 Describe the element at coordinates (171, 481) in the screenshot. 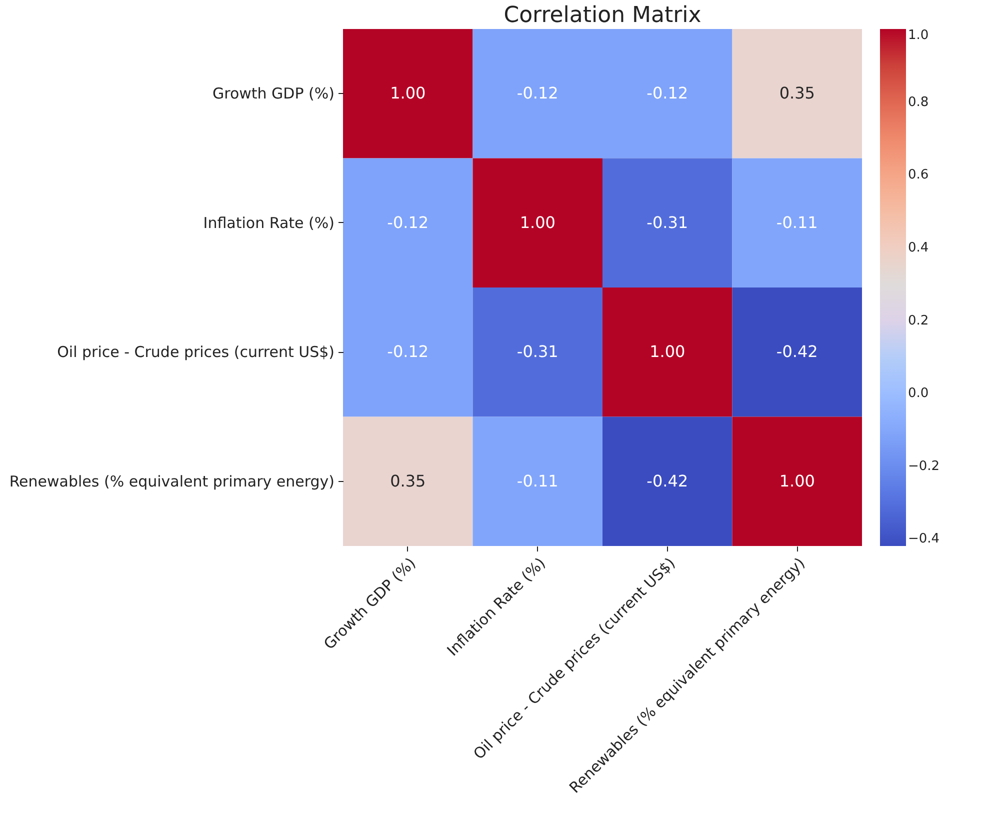

I see `y-tick-label: Renewables (% equivalent primary energy)` at that location.